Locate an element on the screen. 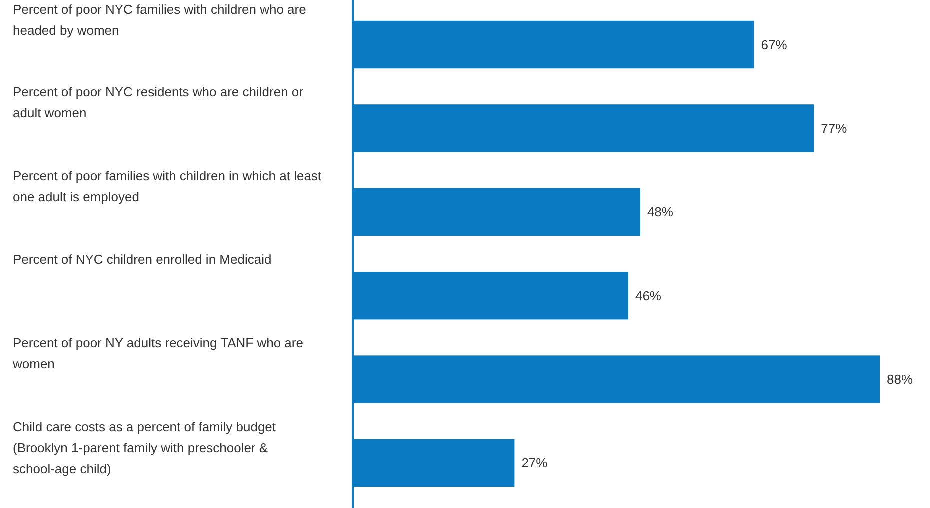  y-tick-label: Percent of poor NYC families with children who are headed by women is located at coordinates (159, 20).